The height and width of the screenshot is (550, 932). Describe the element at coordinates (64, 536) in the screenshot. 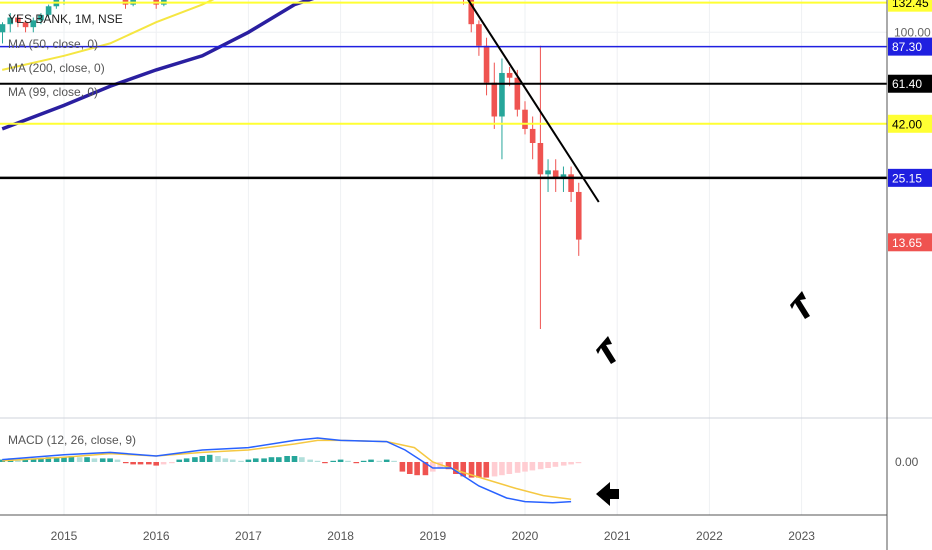

I see `x-tick-2015: 2015` at that location.